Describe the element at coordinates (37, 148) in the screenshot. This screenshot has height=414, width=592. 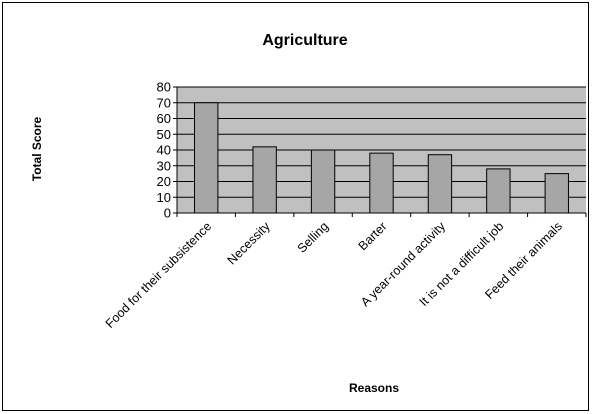
I see `y-axis-label: Total Score` at that location.